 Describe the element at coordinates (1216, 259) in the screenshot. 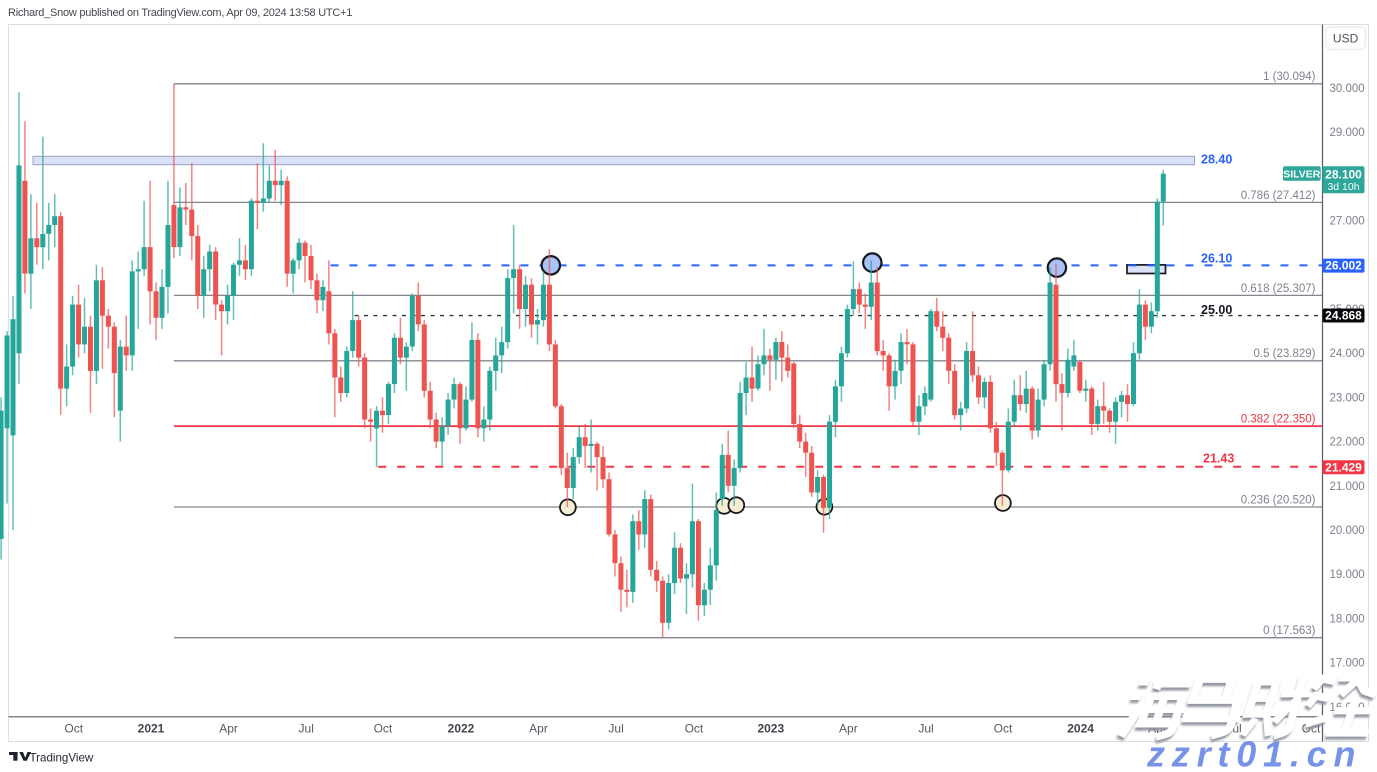

I see `svg-text: 26.10` at that location.